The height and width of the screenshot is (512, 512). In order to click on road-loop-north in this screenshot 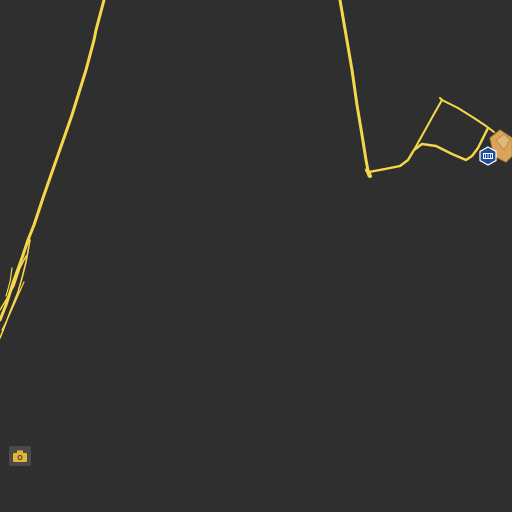, I will do `click(454, 125)`.